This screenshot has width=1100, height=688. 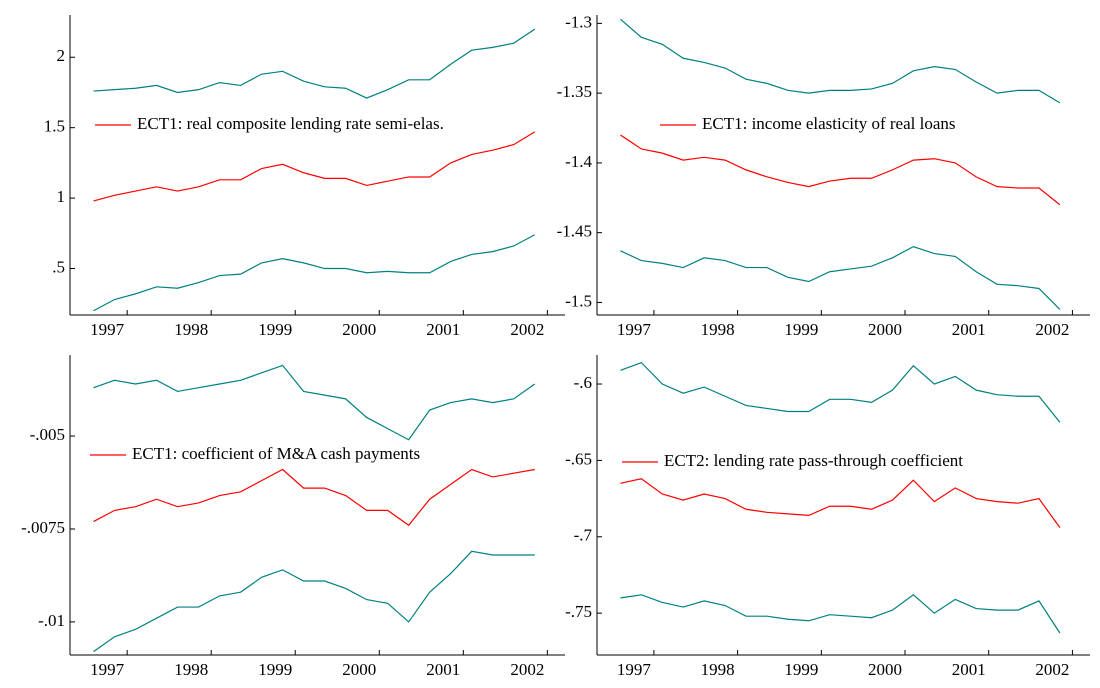 I want to click on y-tick-label: -.75, so click(x=578, y=611).